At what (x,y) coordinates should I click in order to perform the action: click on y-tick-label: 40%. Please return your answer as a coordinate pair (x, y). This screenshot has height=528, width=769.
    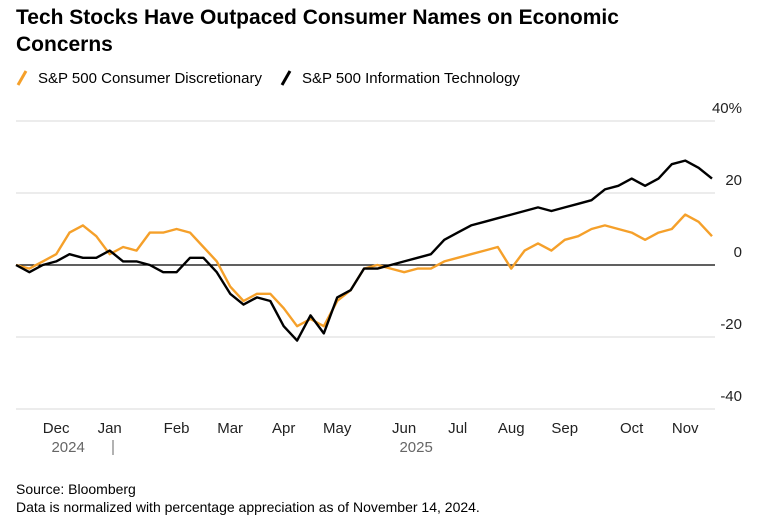
    Looking at the image, I should click on (727, 108).